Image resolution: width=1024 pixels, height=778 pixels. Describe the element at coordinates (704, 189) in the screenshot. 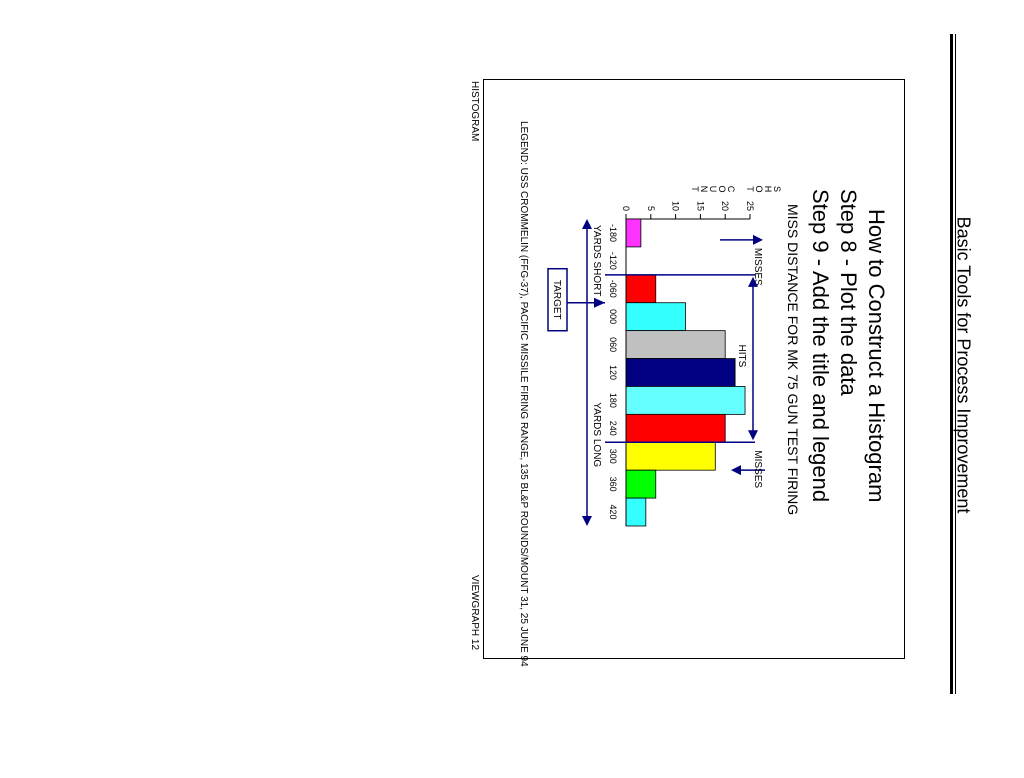

I see `y-axis-label-letter-8: N` at that location.